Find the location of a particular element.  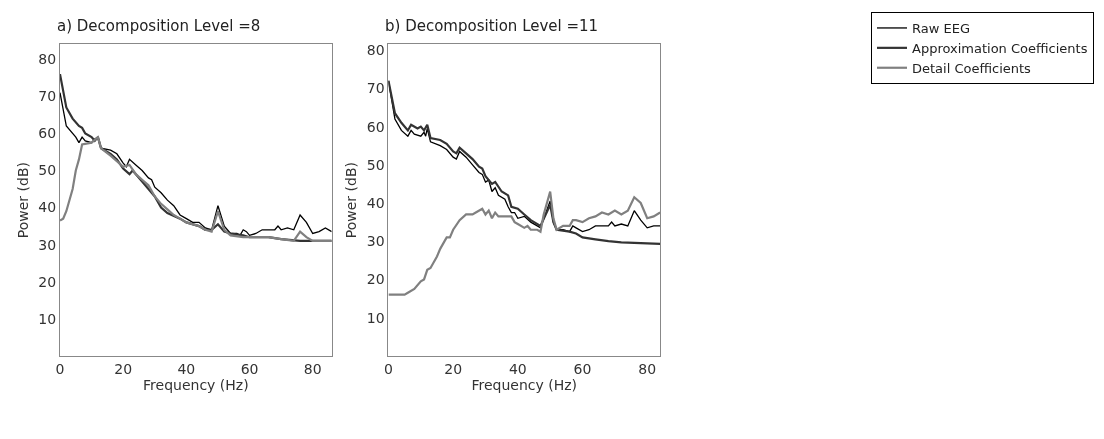

chart-title: a) Decomposition Level =8 is located at coordinates (159, 26).